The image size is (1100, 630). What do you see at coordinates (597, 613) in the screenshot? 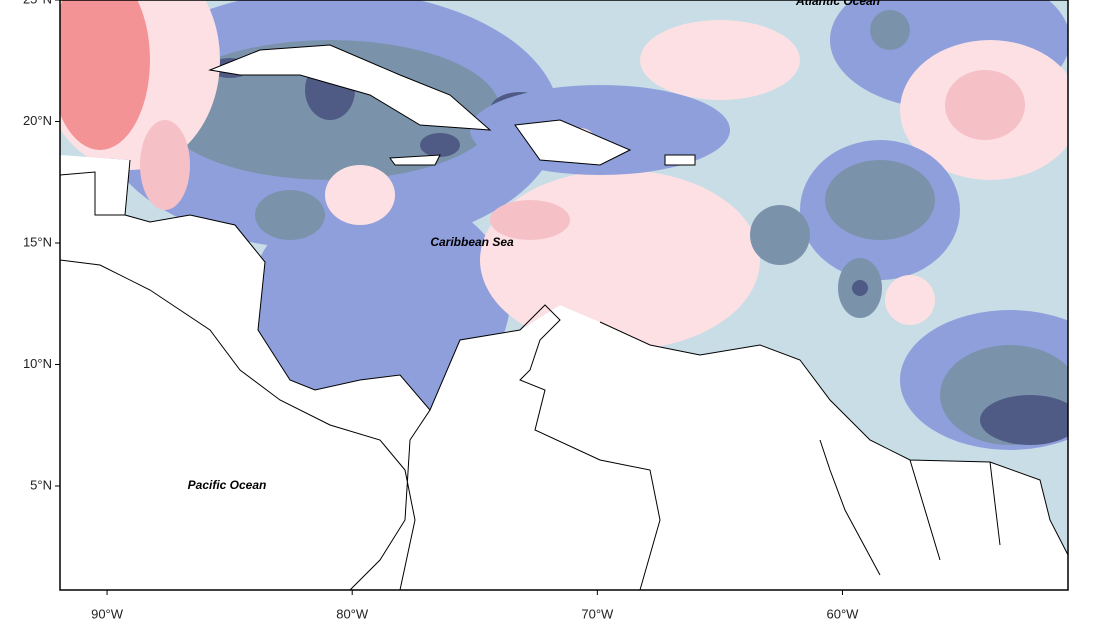
I see `x-tick-label: 70°W` at bounding box center [597, 613].